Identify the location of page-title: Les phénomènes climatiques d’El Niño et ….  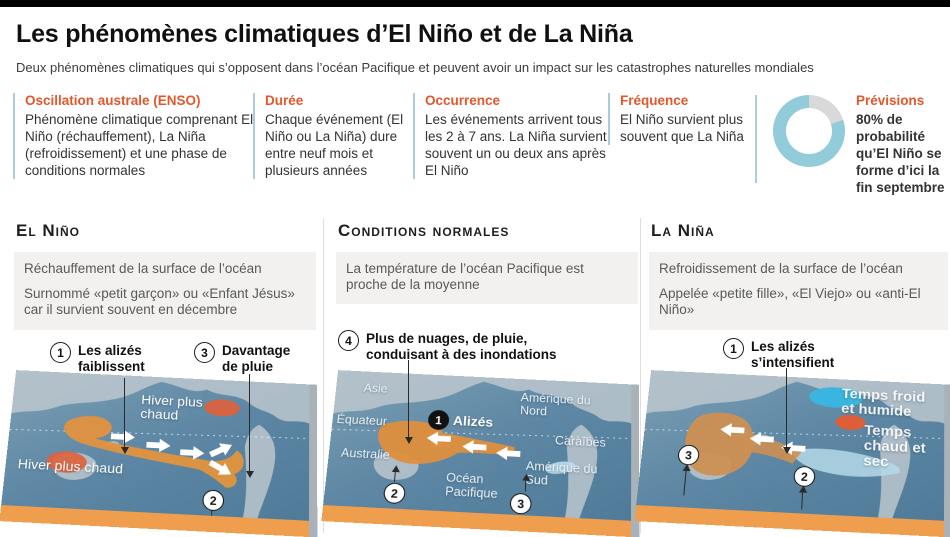
(324, 34).